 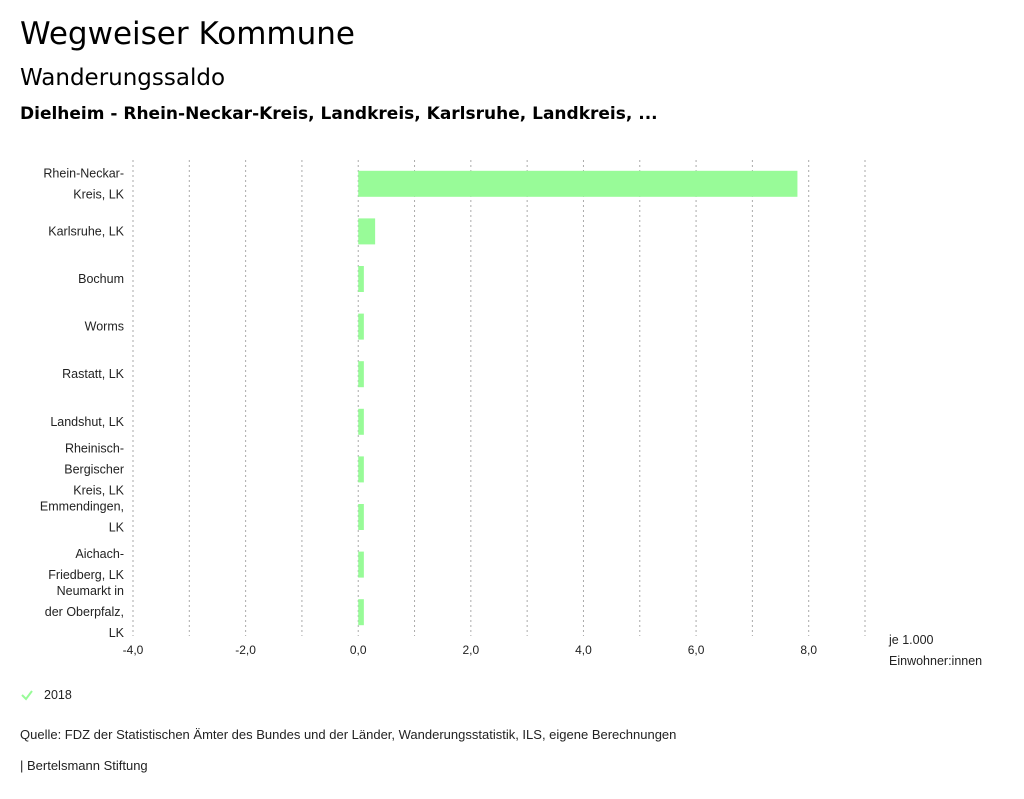 I want to click on category-label: Karlsruhe, LK, so click(x=86, y=231).